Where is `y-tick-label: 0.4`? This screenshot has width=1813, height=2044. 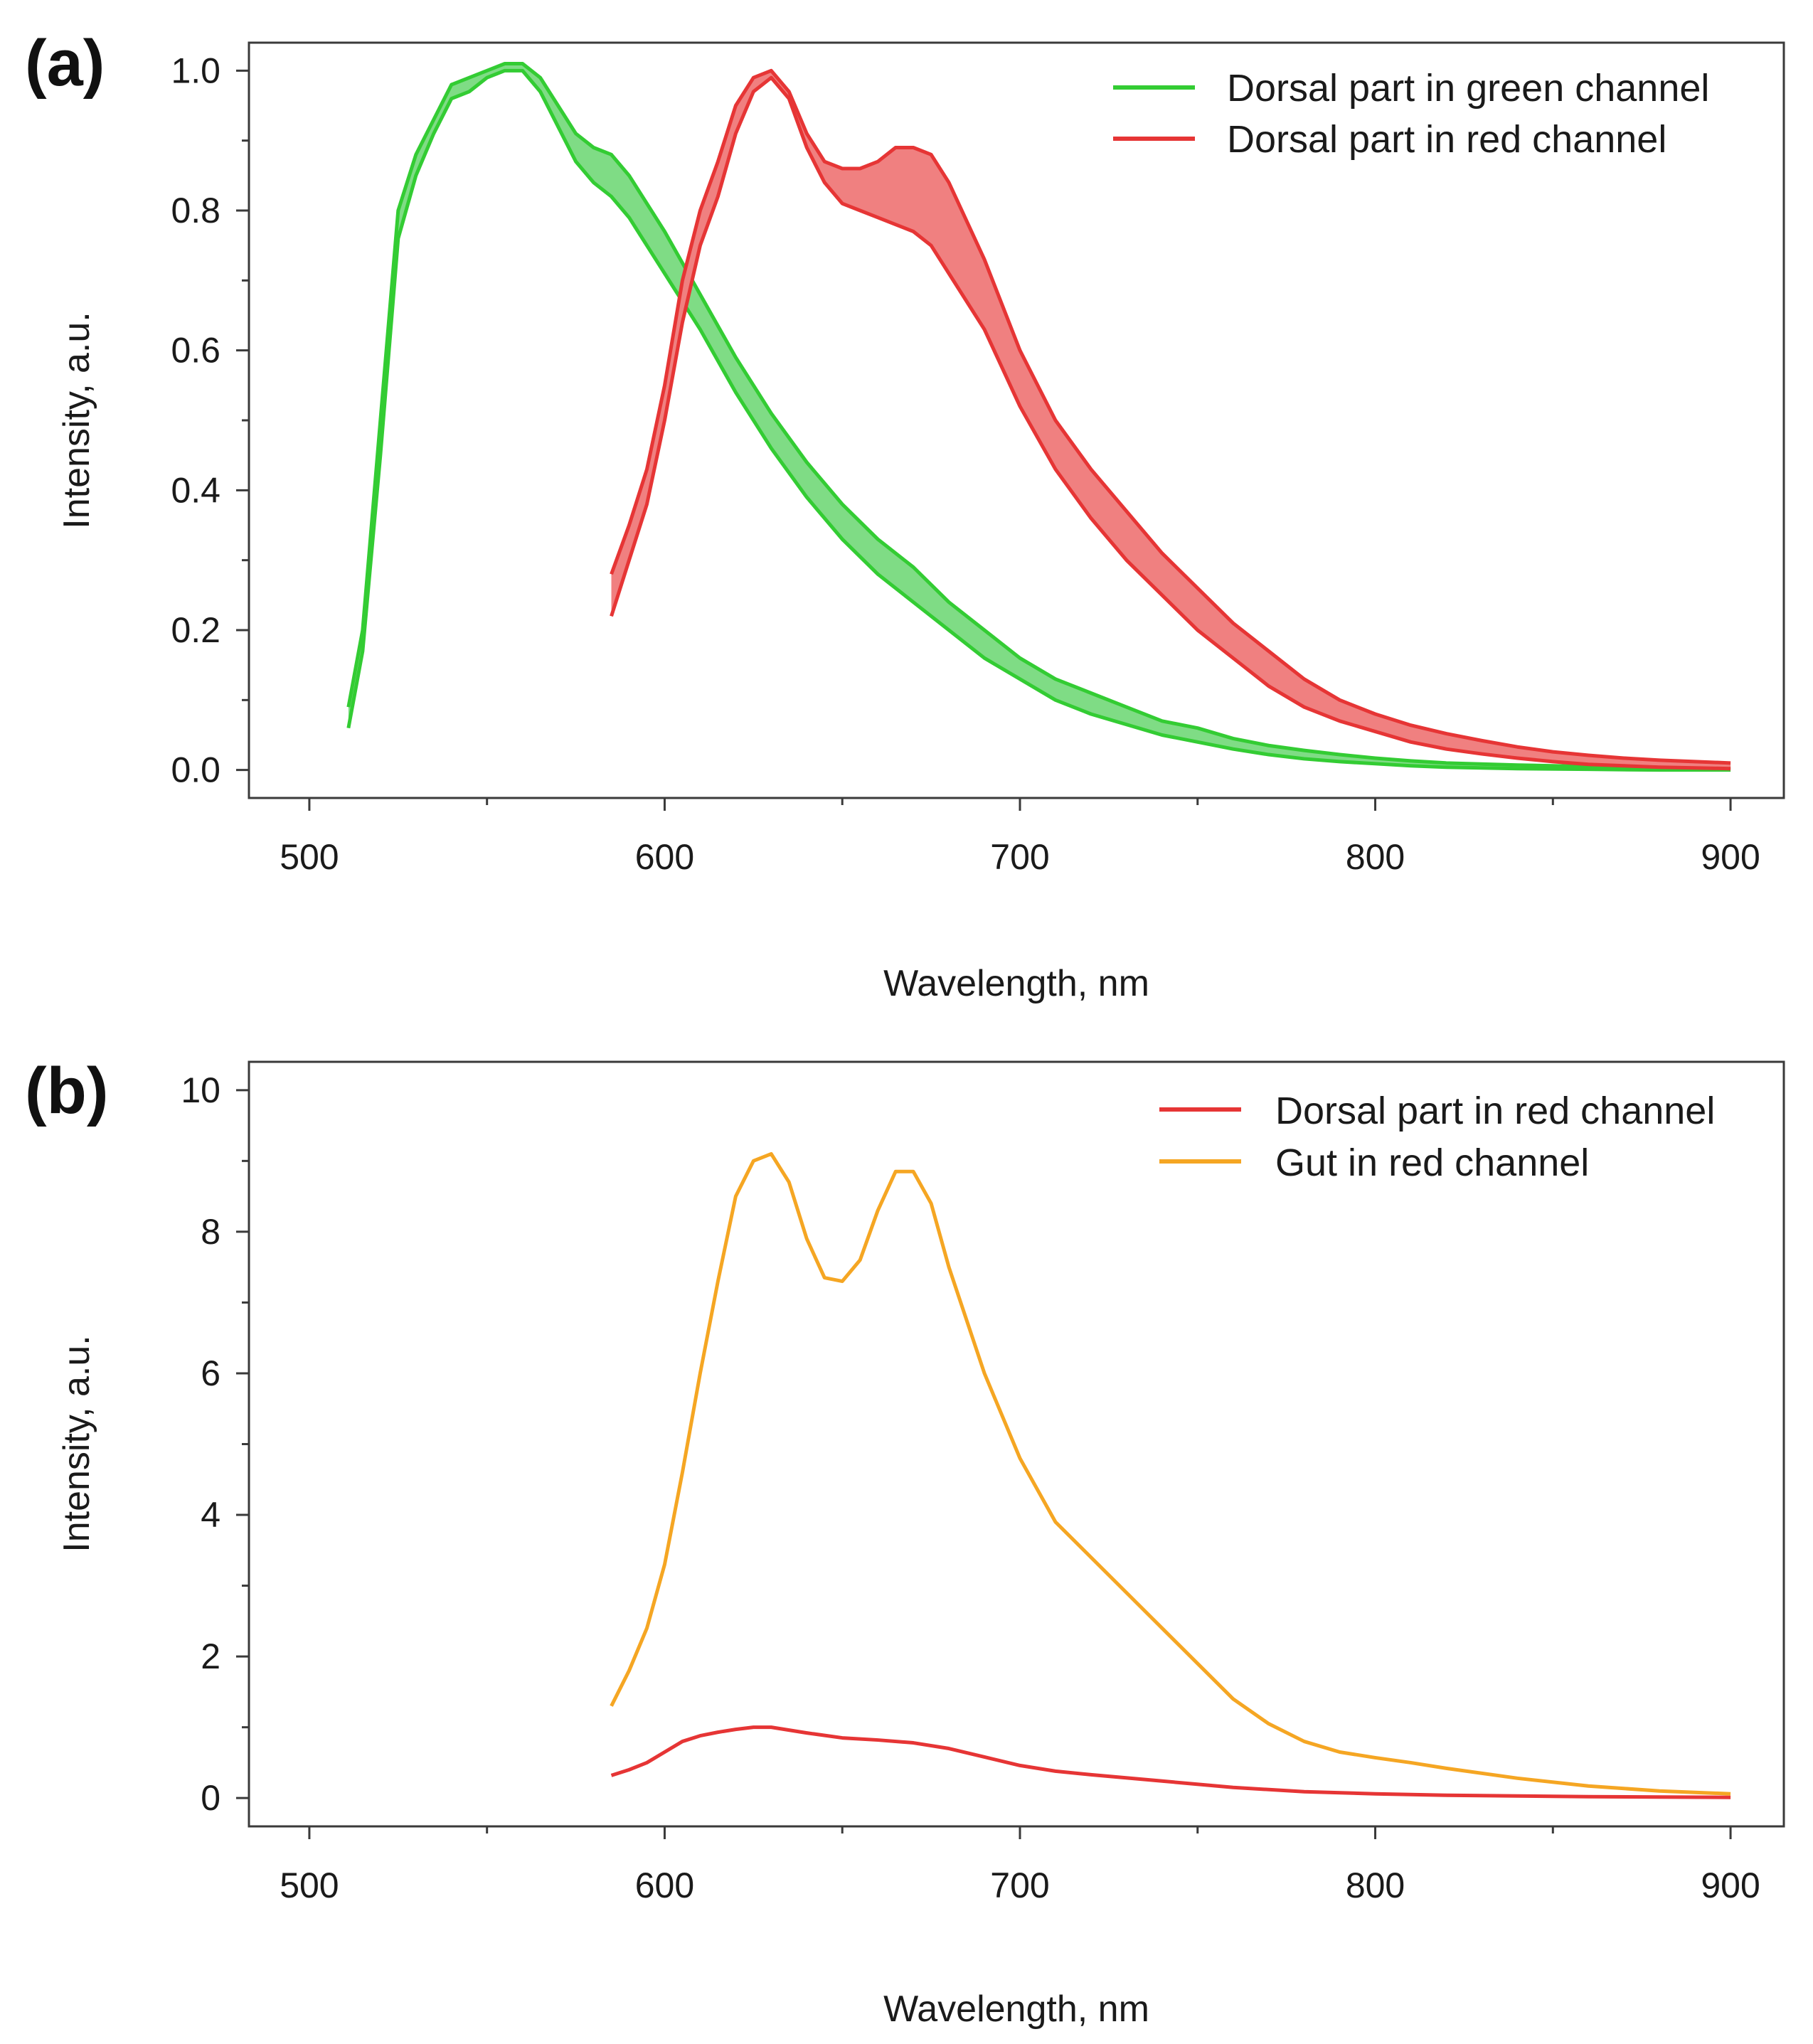
y-tick-label: 0.4 is located at coordinates (195, 490).